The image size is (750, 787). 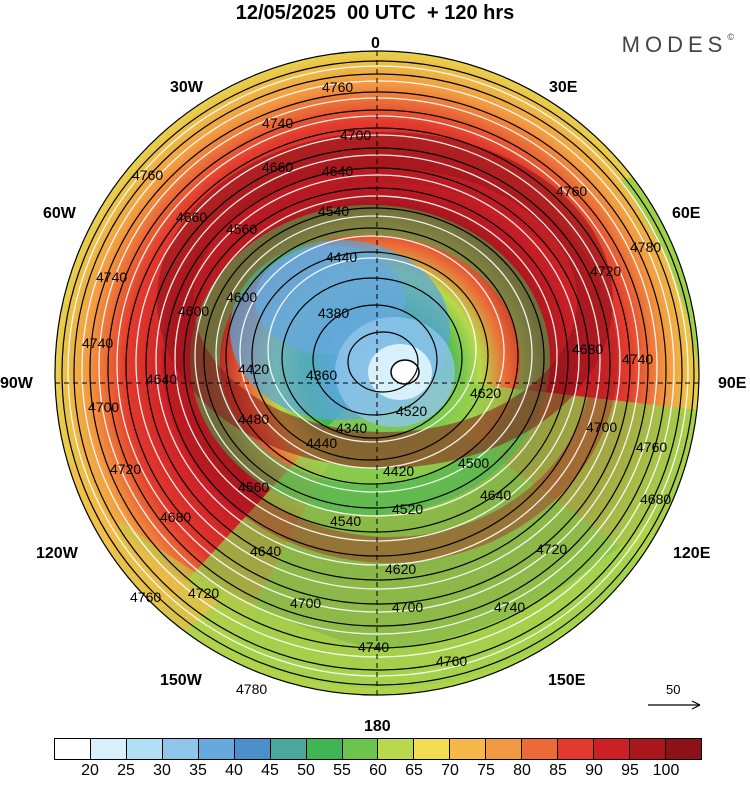 I want to click on colorbar-labels: 20 25 30 35 40 45 50 55 60 65 70 75 80 85 90 95 100, so click(x=378, y=772).